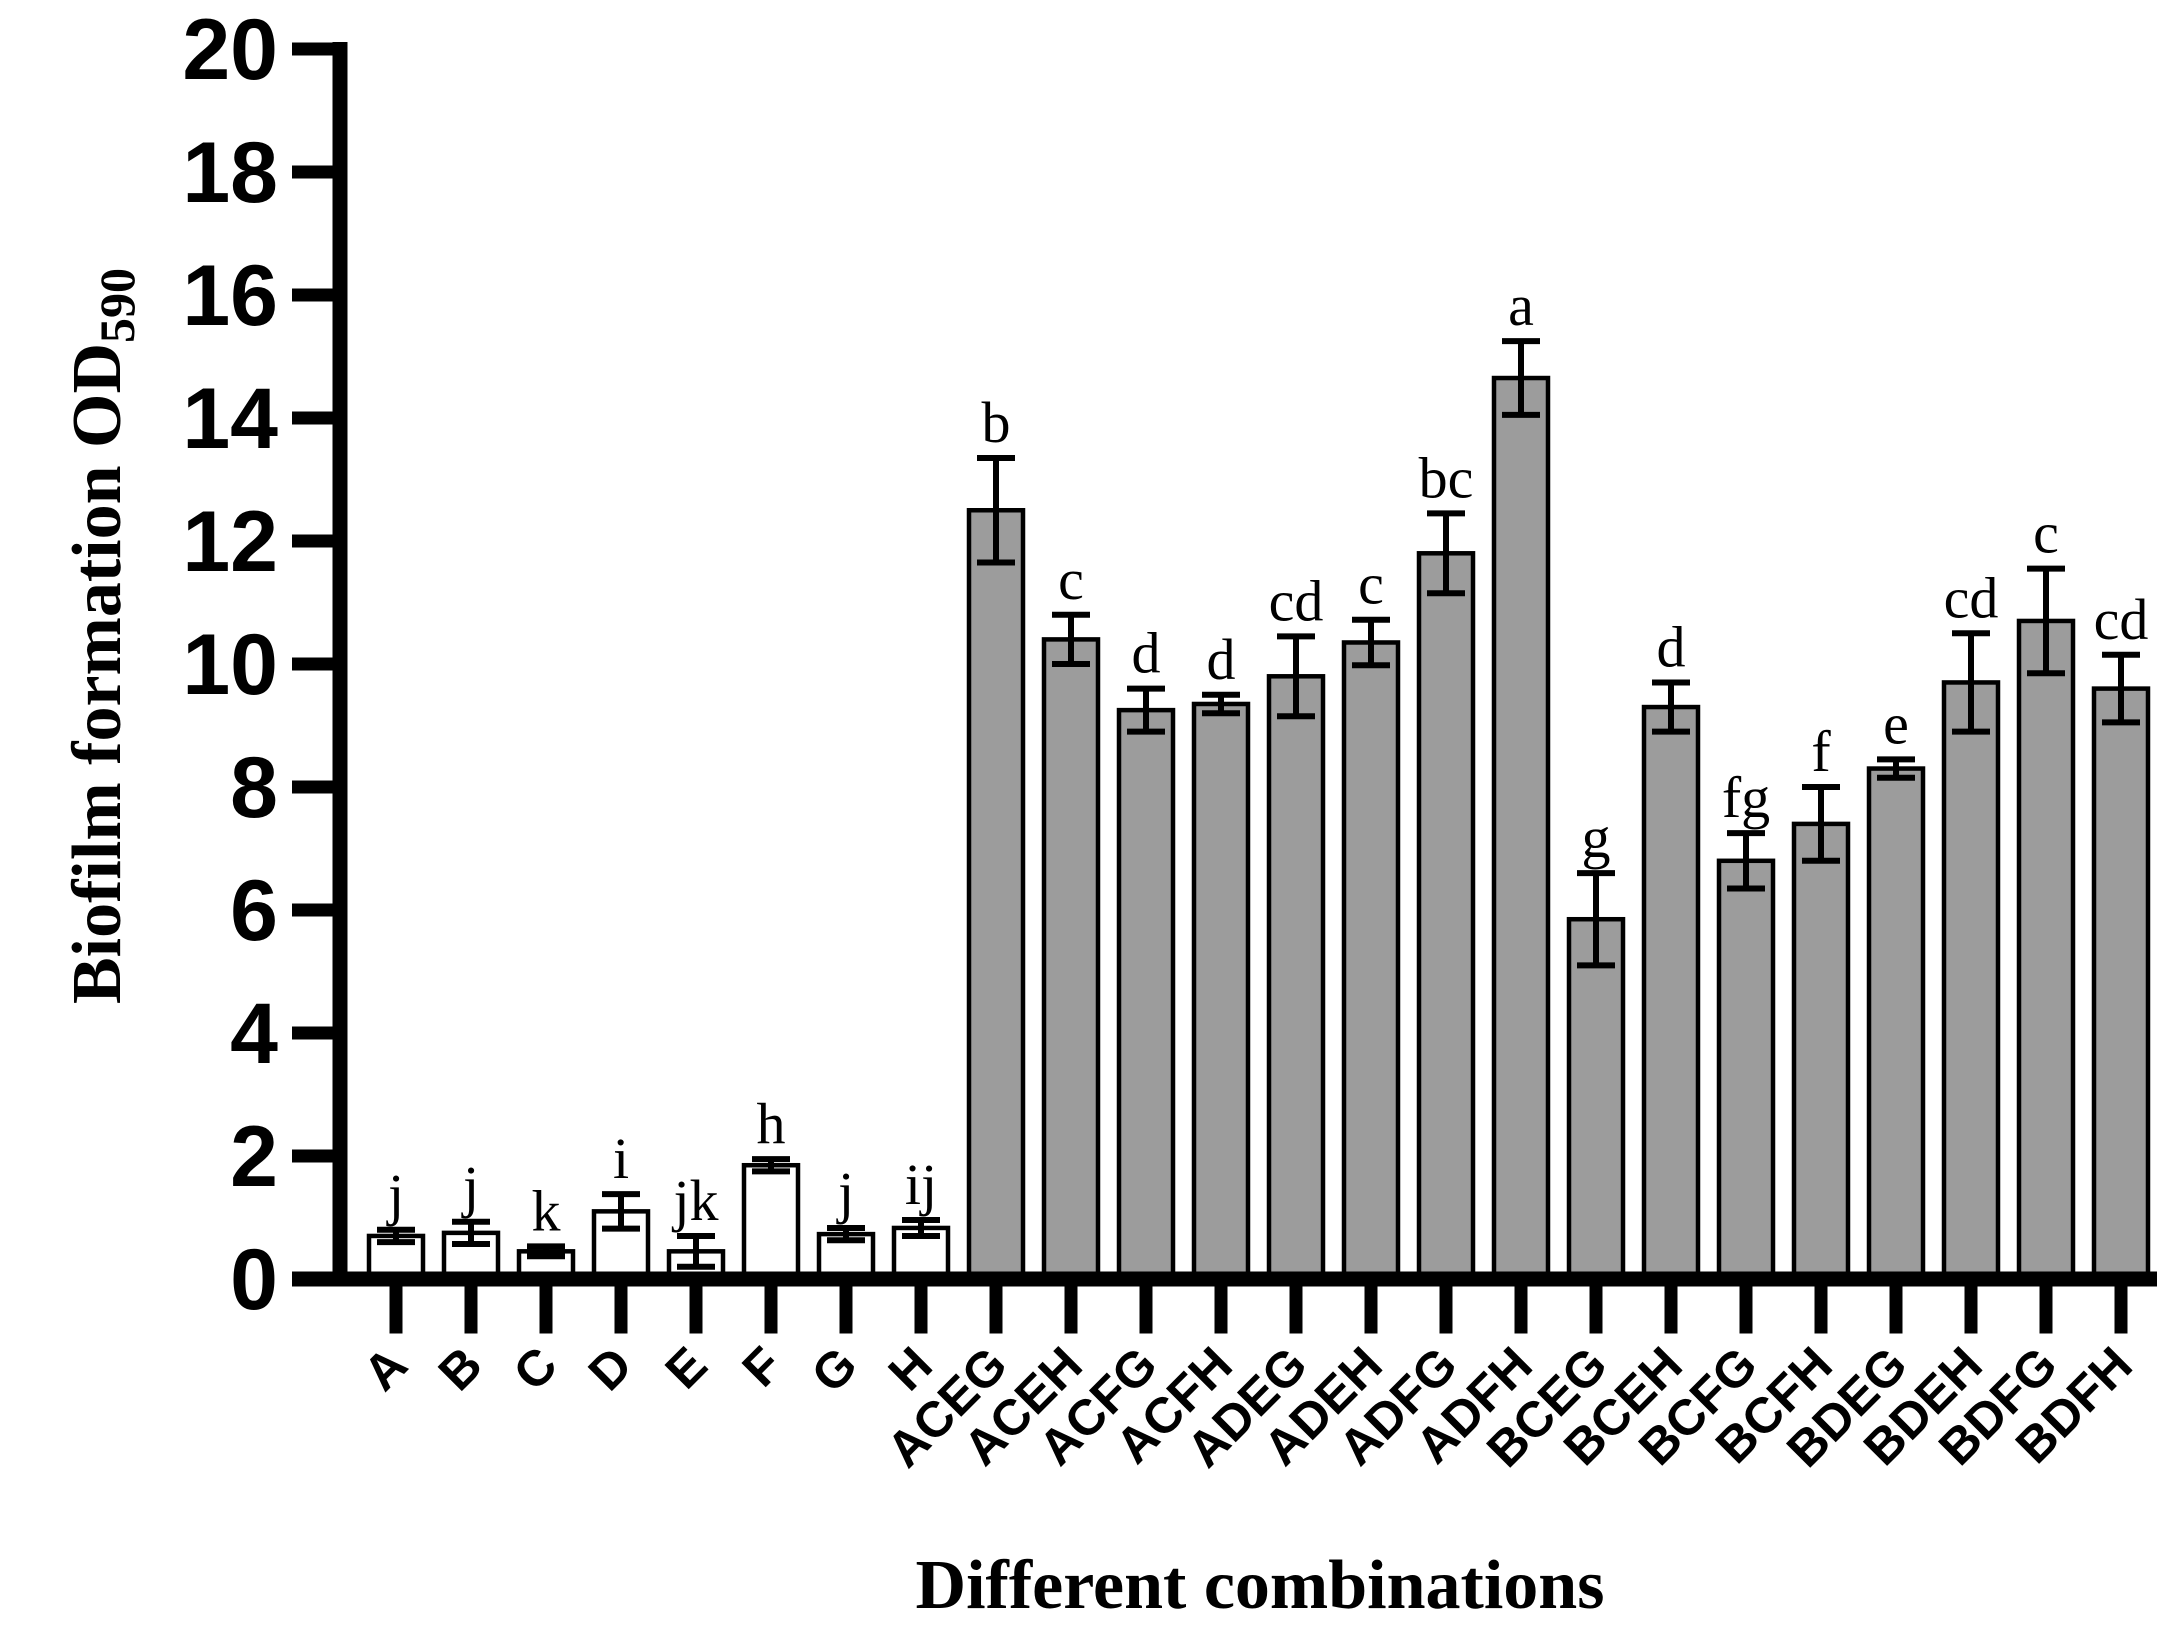 The height and width of the screenshot is (1643, 2157). Describe the element at coordinates (1596, 1099) in the screenshot. I see `bar-BCEG` at that location.